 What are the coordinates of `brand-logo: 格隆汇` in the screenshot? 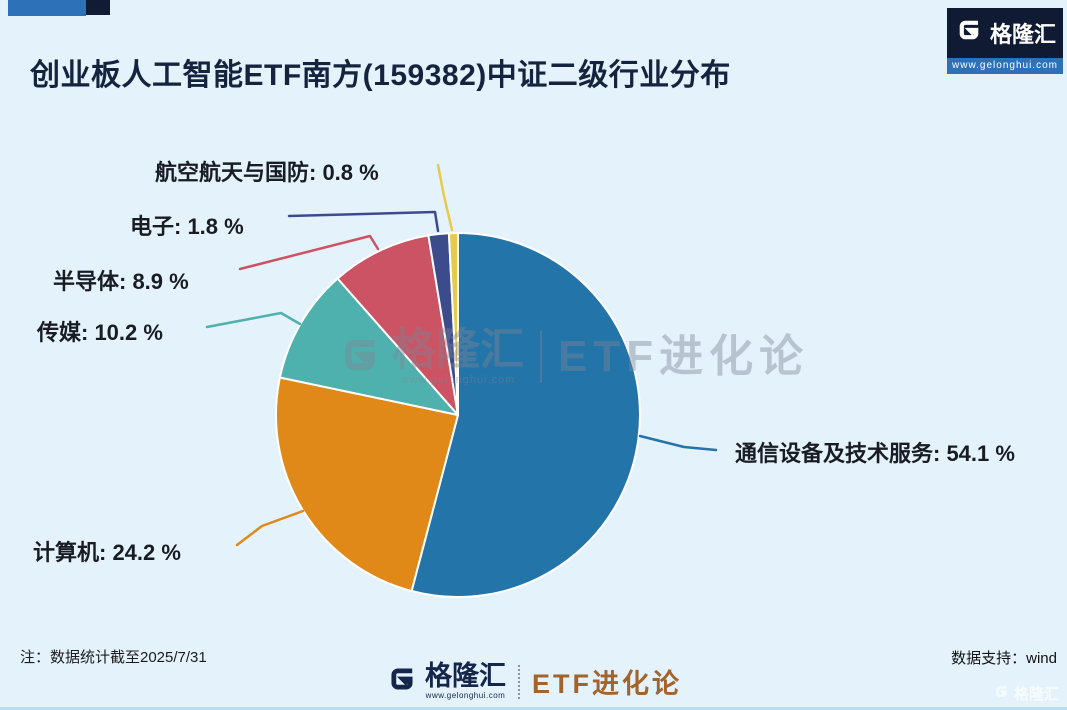 It's located at (1005, 33).